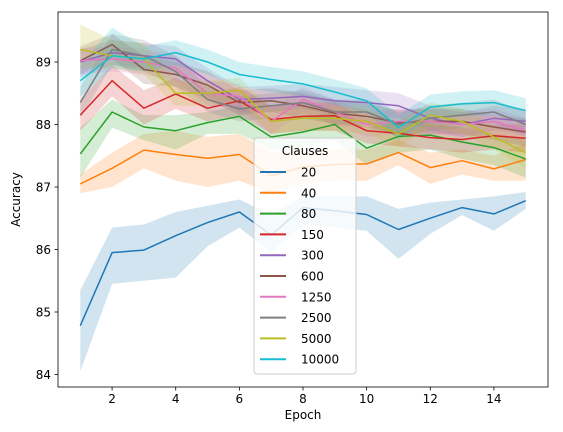 The height and width of the screenshot is (432, 563). Describe the element at coordinates (303, 399) in the screenshot. I see `x-tick-label: 8` at that location.